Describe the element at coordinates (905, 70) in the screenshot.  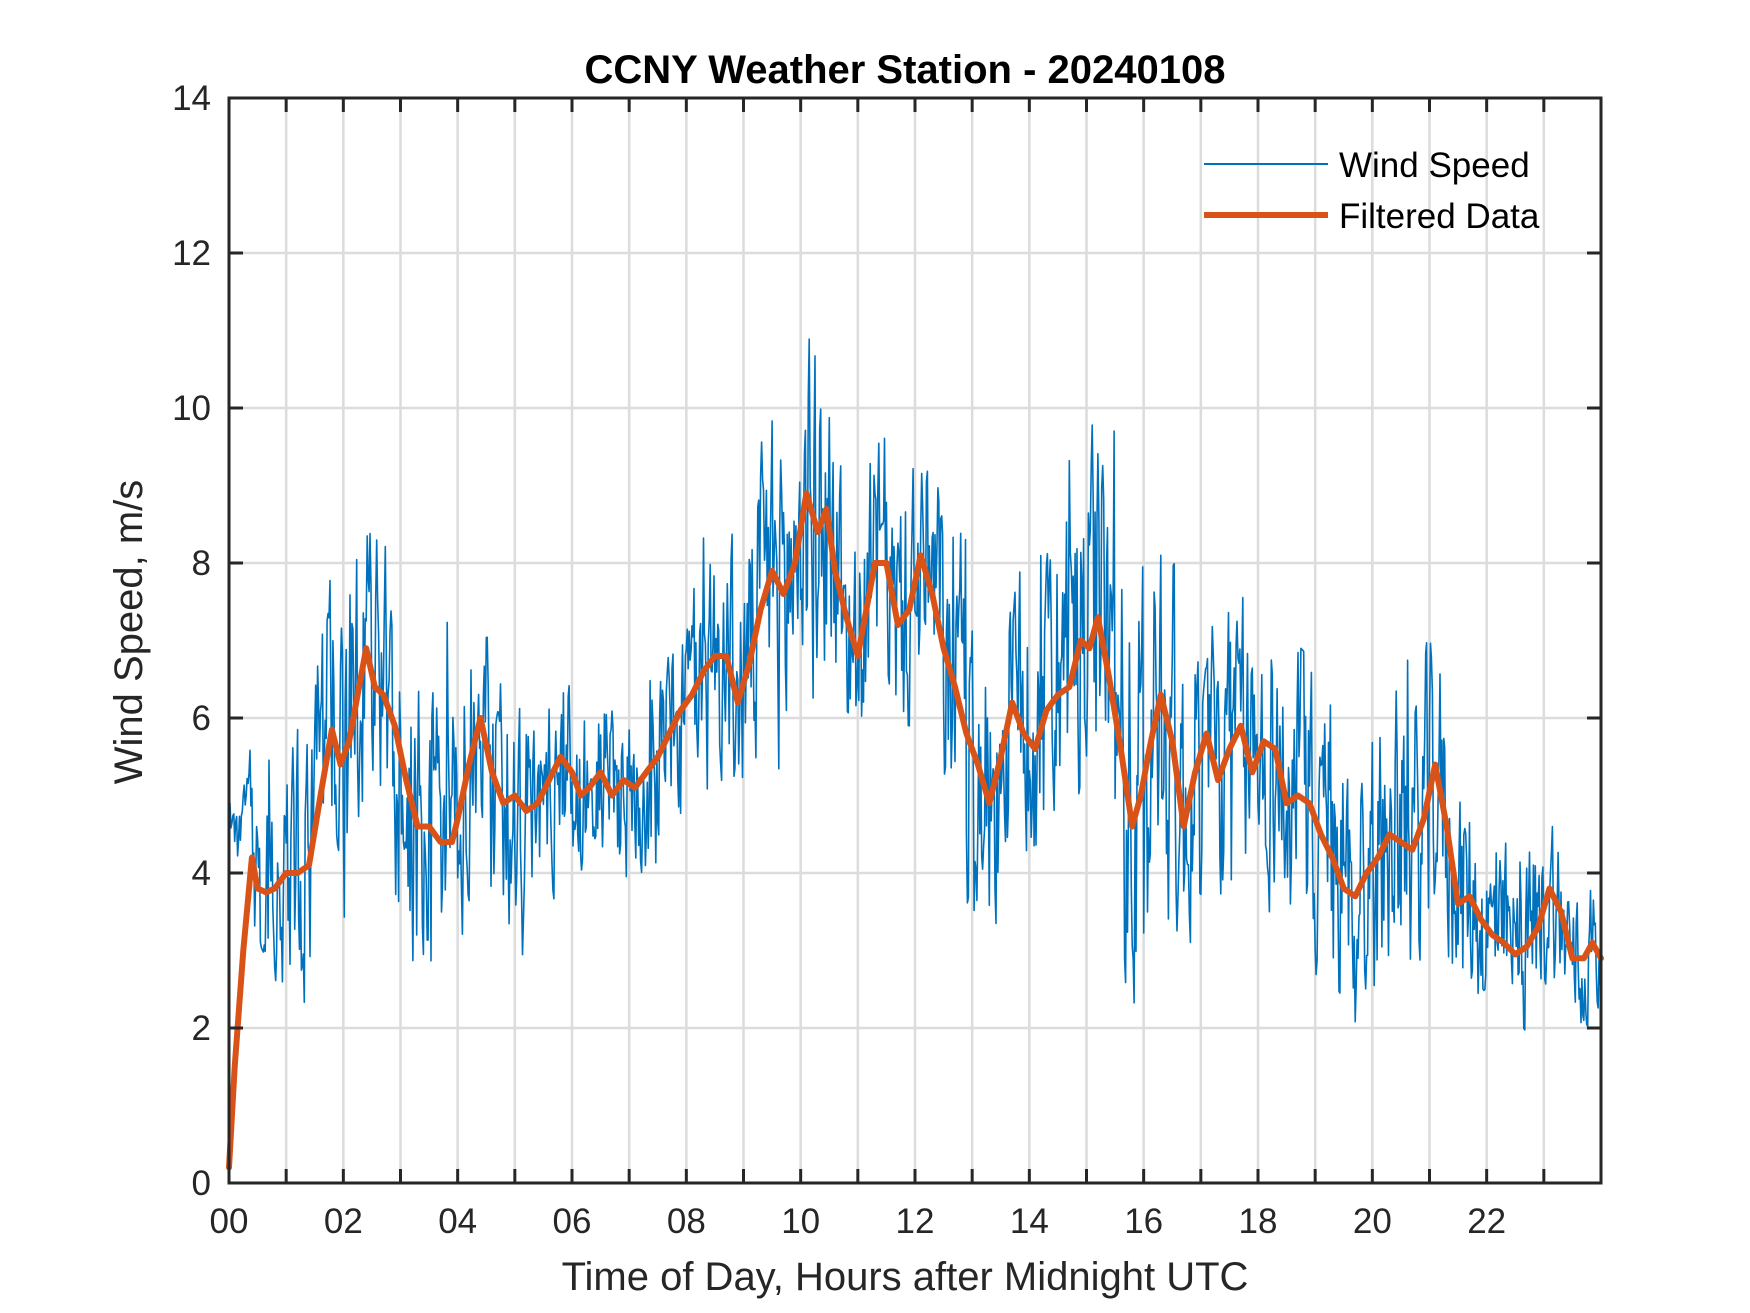
I see `chart-title: CCNY Weather Station - 20240108` at that location.